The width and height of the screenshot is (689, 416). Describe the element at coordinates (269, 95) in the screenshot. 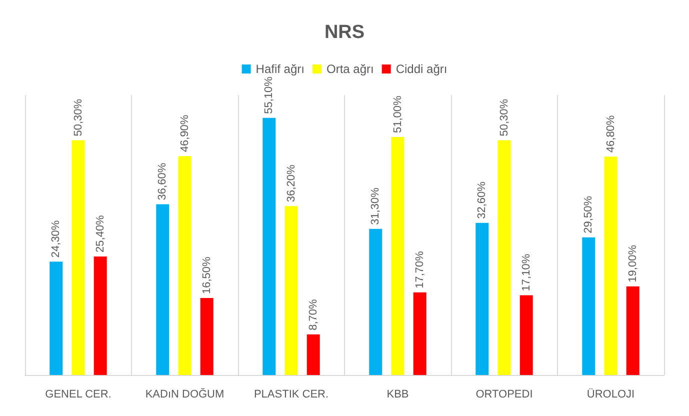

I see `data-label: 55,10%` at that location.